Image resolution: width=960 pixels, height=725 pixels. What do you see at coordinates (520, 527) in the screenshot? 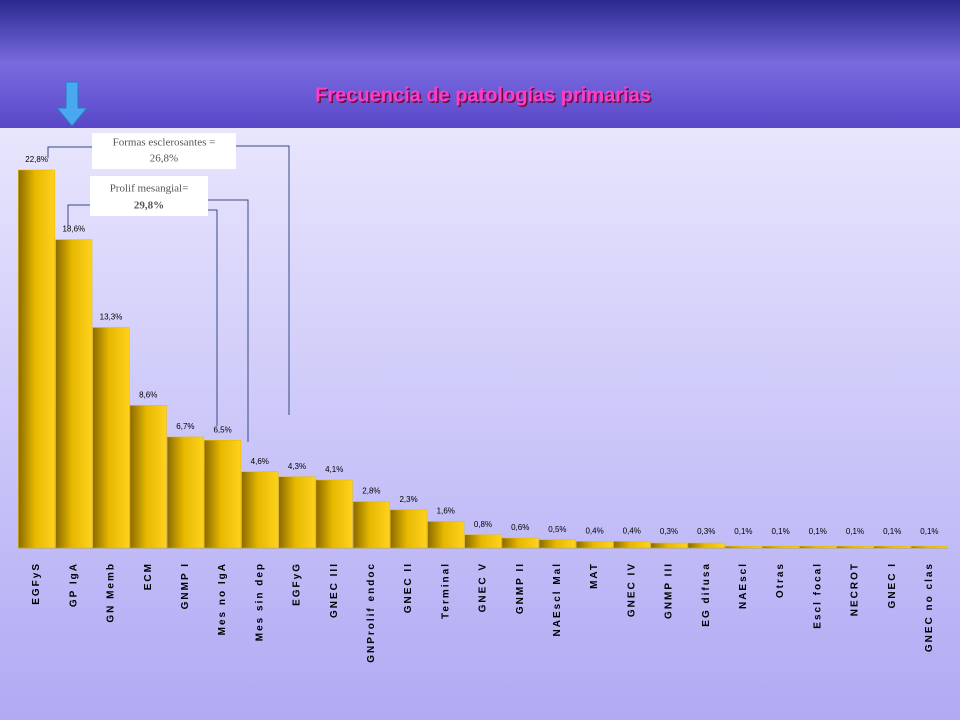
I see `value-label: 0,6%` at bounding box center [520, 527].